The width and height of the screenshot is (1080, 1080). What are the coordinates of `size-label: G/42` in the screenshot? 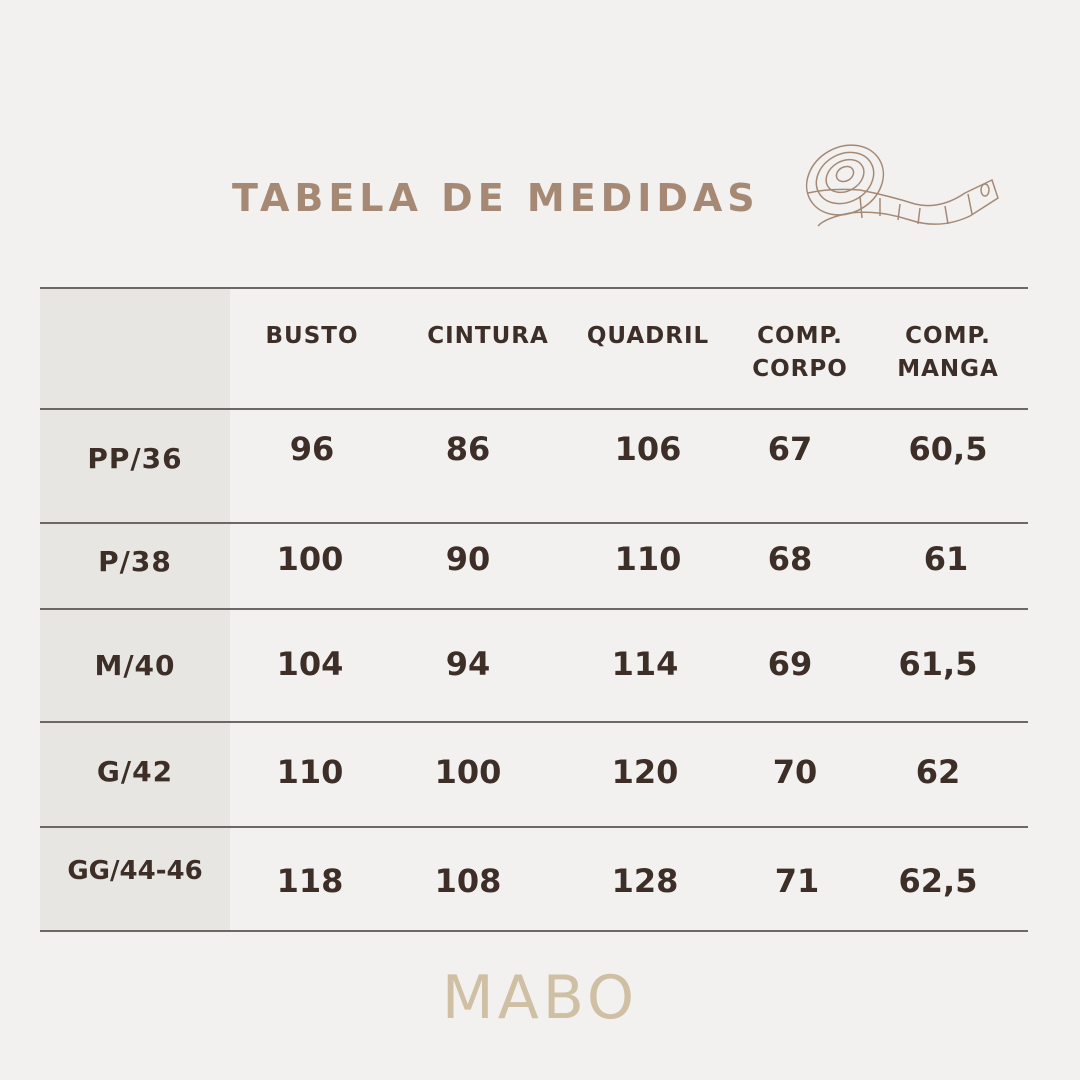 It's located at (135, 771).